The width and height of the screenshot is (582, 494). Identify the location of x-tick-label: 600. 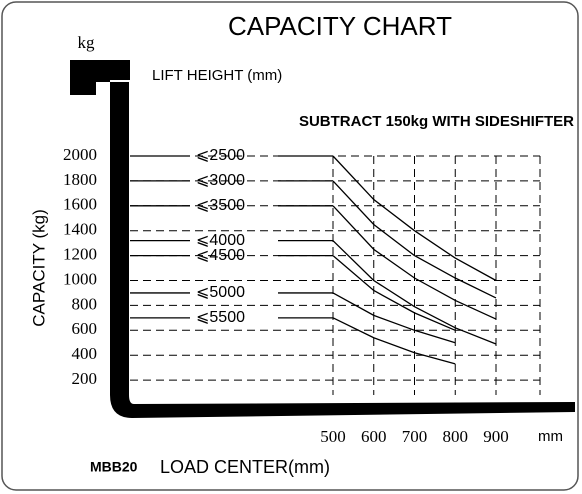
(374, 436).